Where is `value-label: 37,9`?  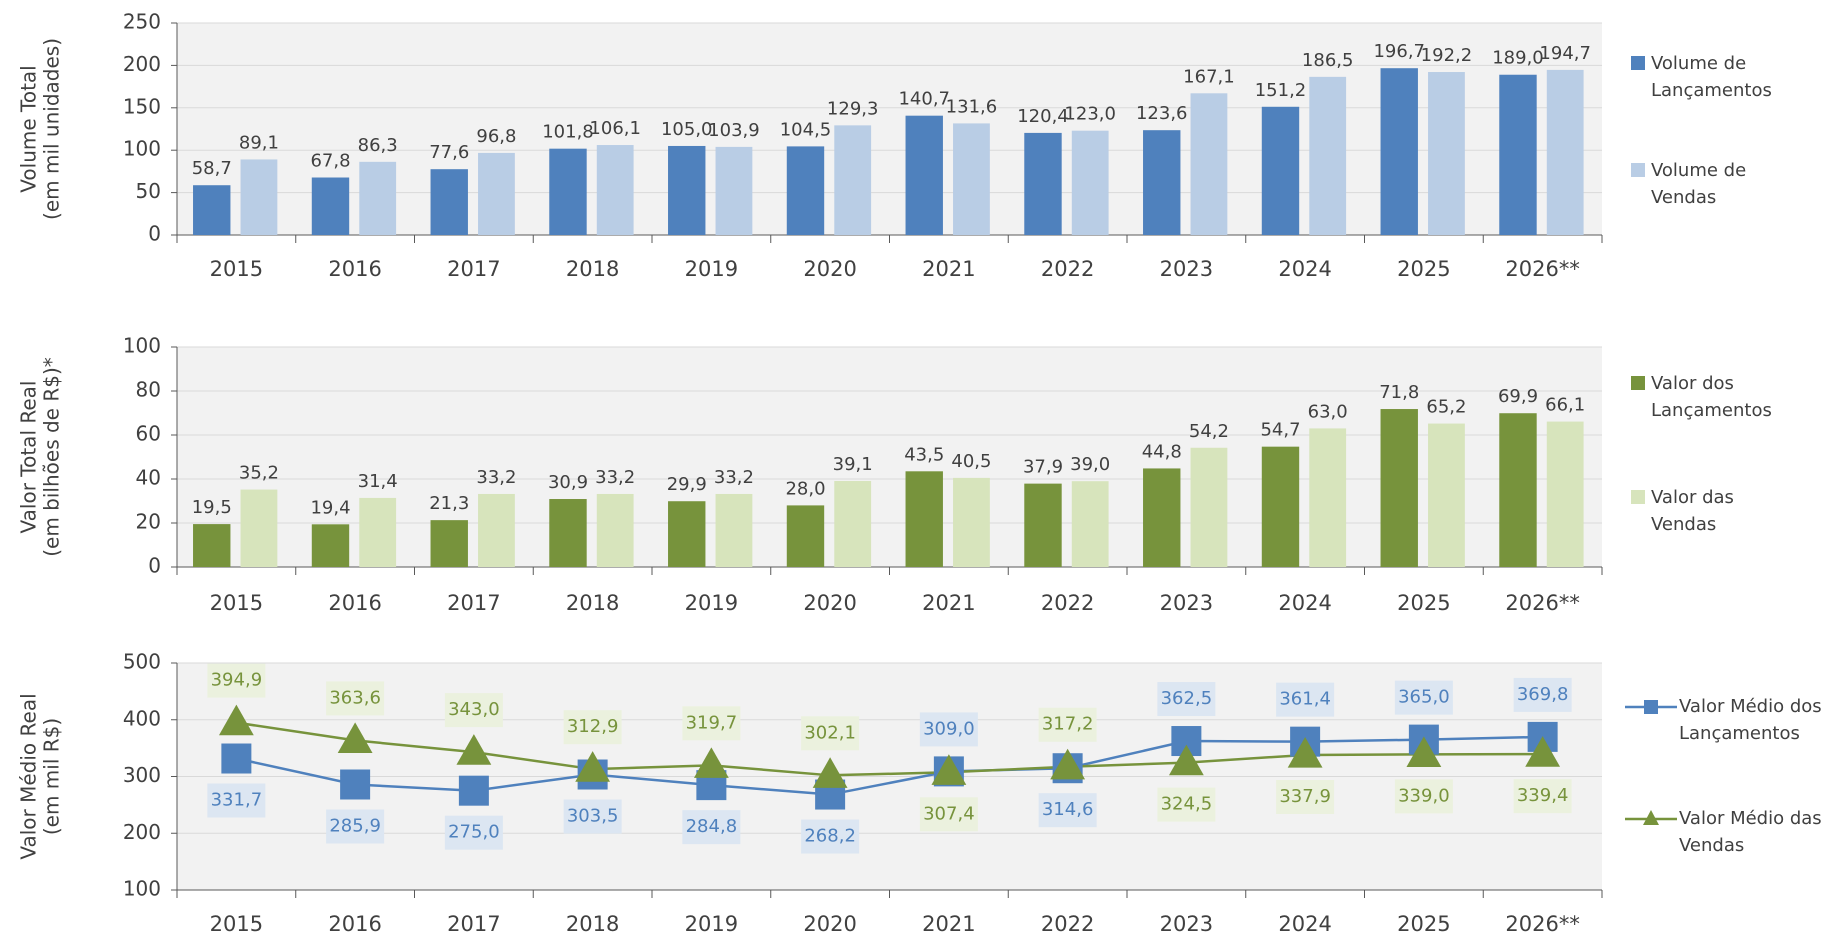 value-label: 37,9 is located at coordinates (1043, 467).